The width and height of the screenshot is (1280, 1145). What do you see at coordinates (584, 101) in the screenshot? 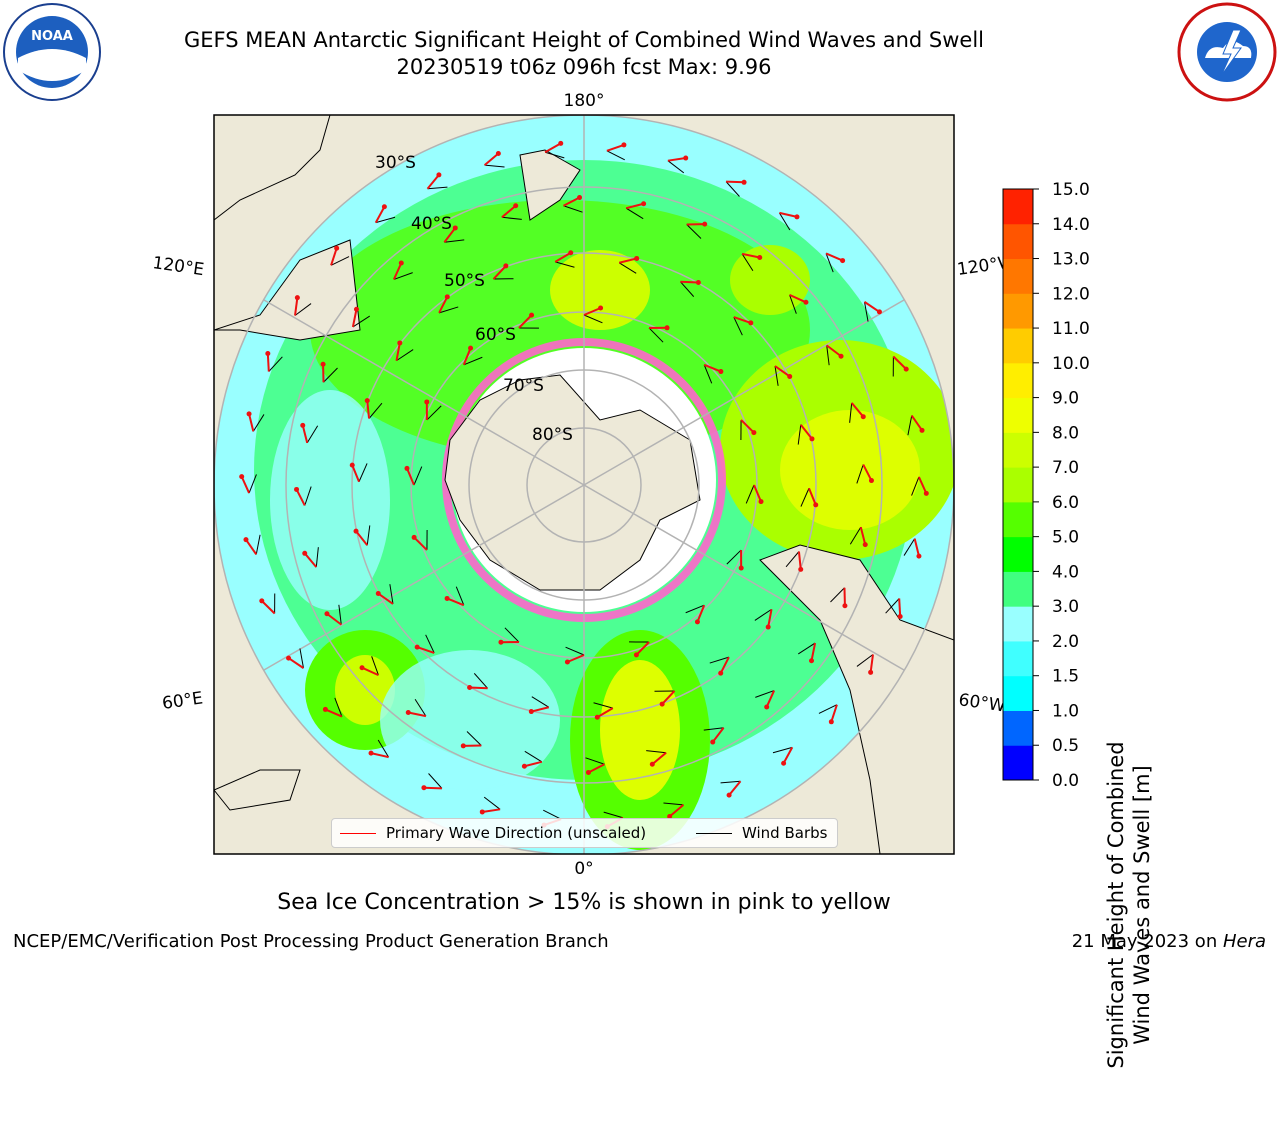
I see `lon-label-top: 180°` at bounding box center [584, 101].